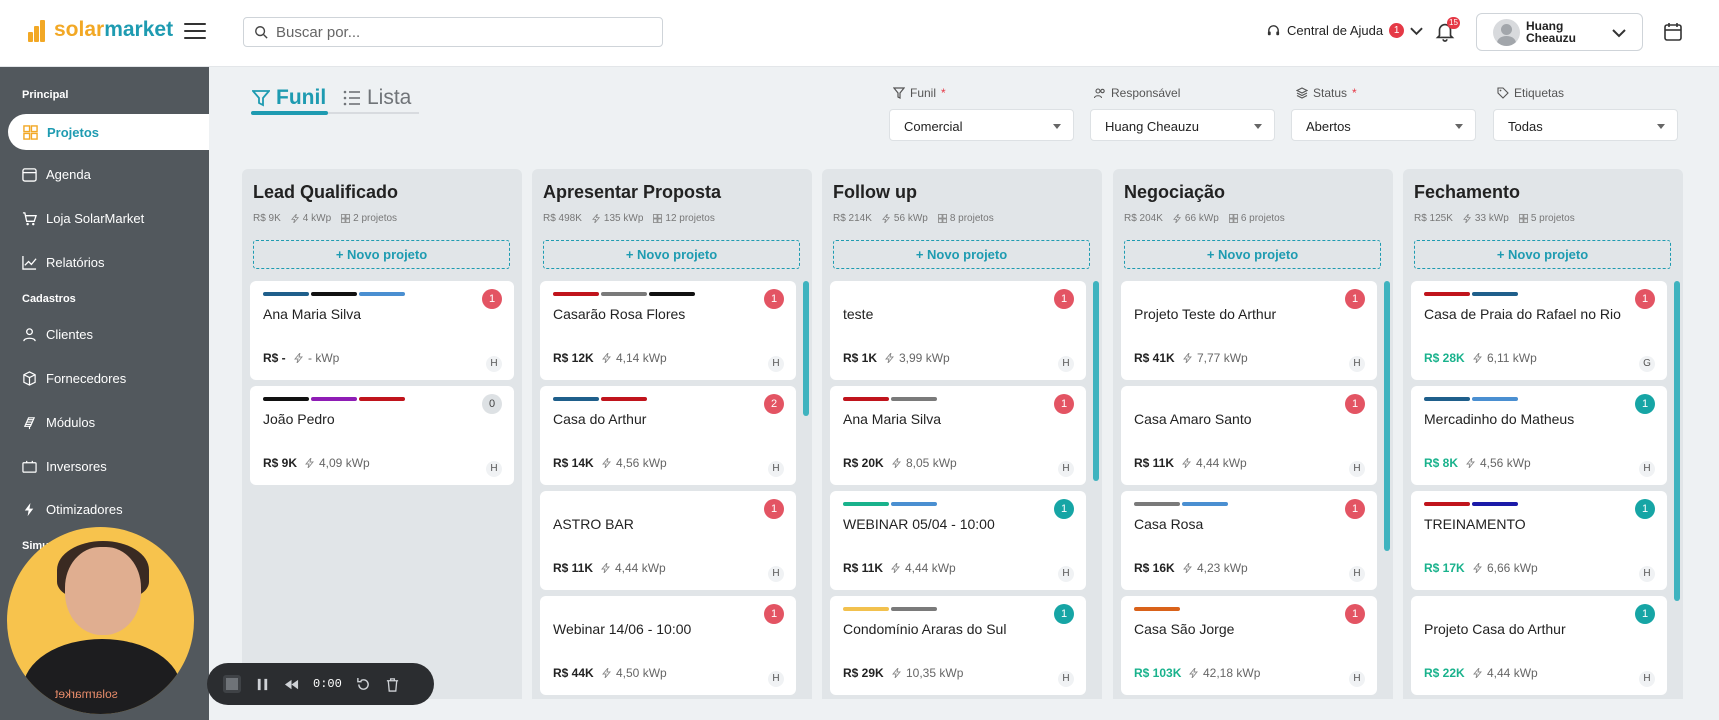 The image size is (1719, 720). Describe the element at coordinates (389, 97) in the screenshot. I see `tab-lista-label: Lista` at that location.